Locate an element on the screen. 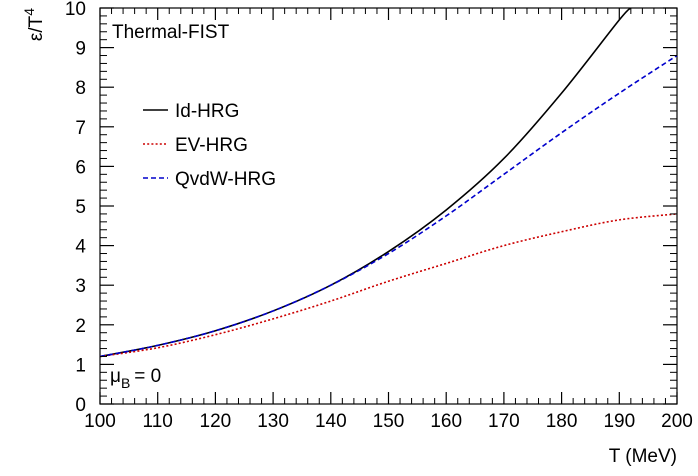 This screenshot has width=698, height=476. y-tick-label: 5 is located at coordinates (80, 207).